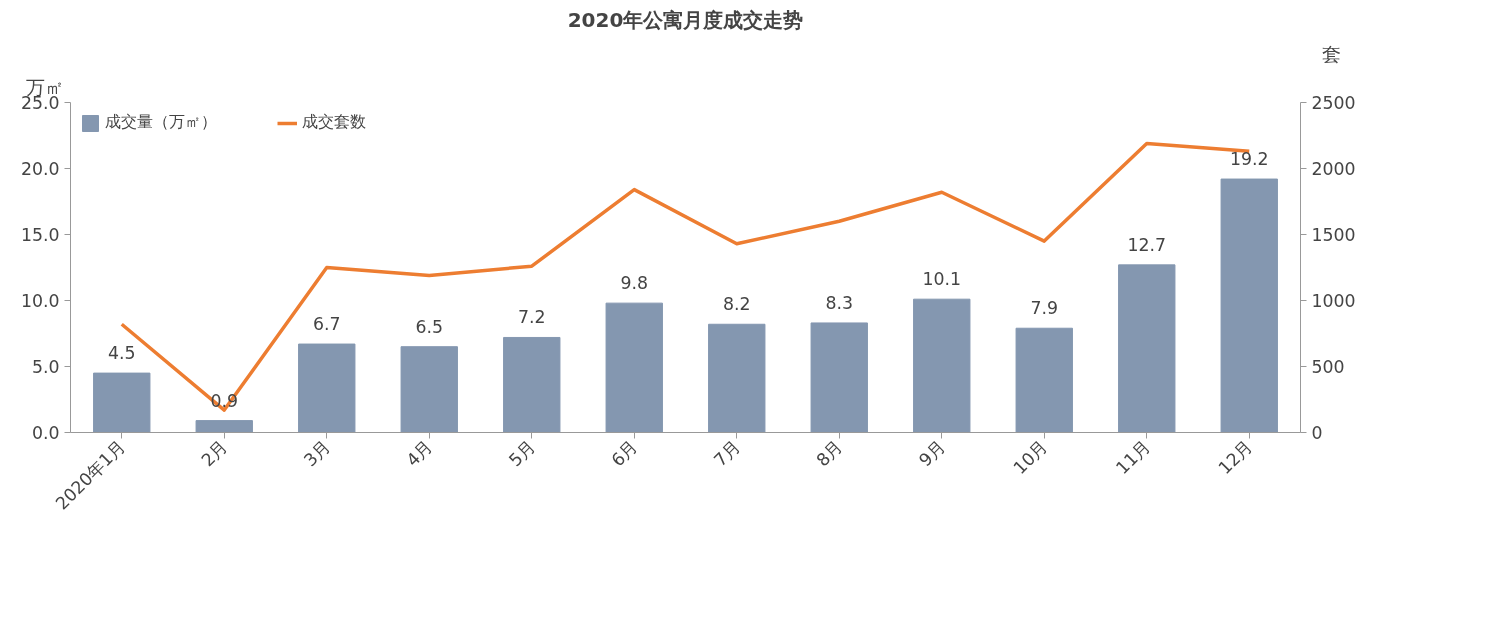  I want to click on y2-axis-title: 套, so click(1331, 54).